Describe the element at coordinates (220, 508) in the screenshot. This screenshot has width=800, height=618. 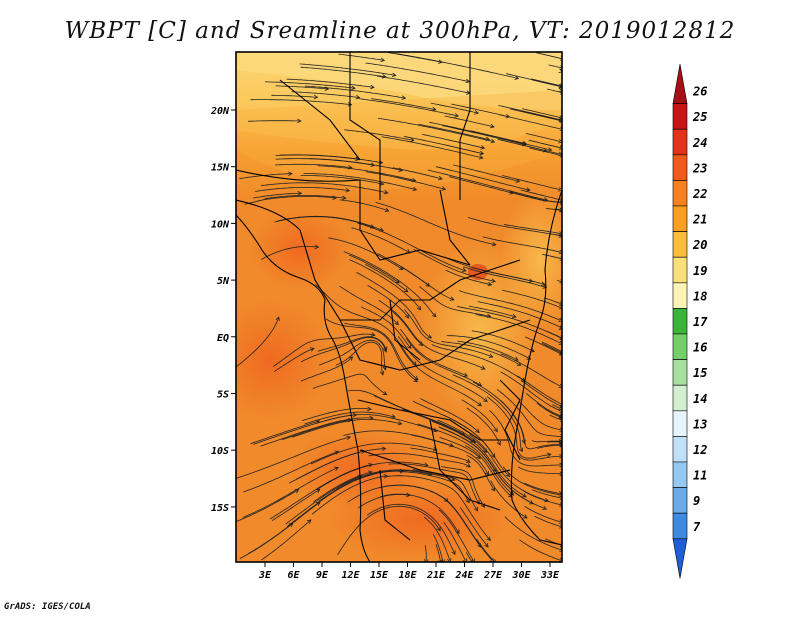
I see `lat-label: 15S` at that location.